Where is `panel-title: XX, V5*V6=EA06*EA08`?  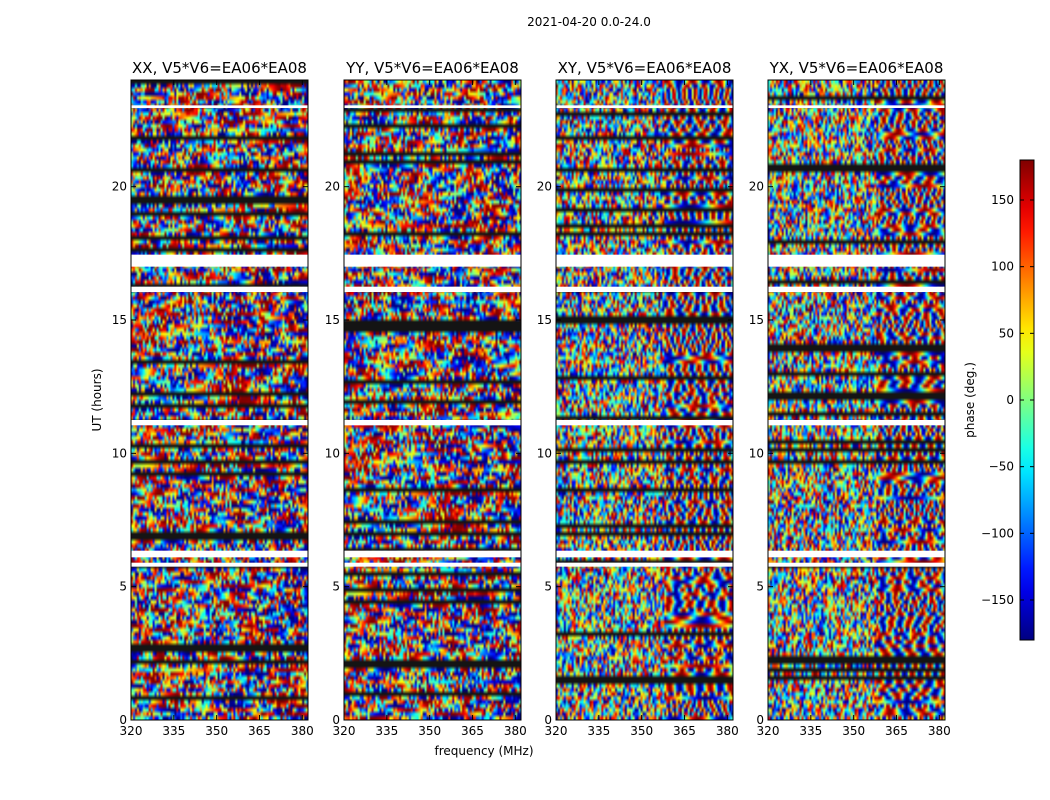
panel-title: XX, V5*V6=EA06*EA08 is located at coordinates (219, 68).